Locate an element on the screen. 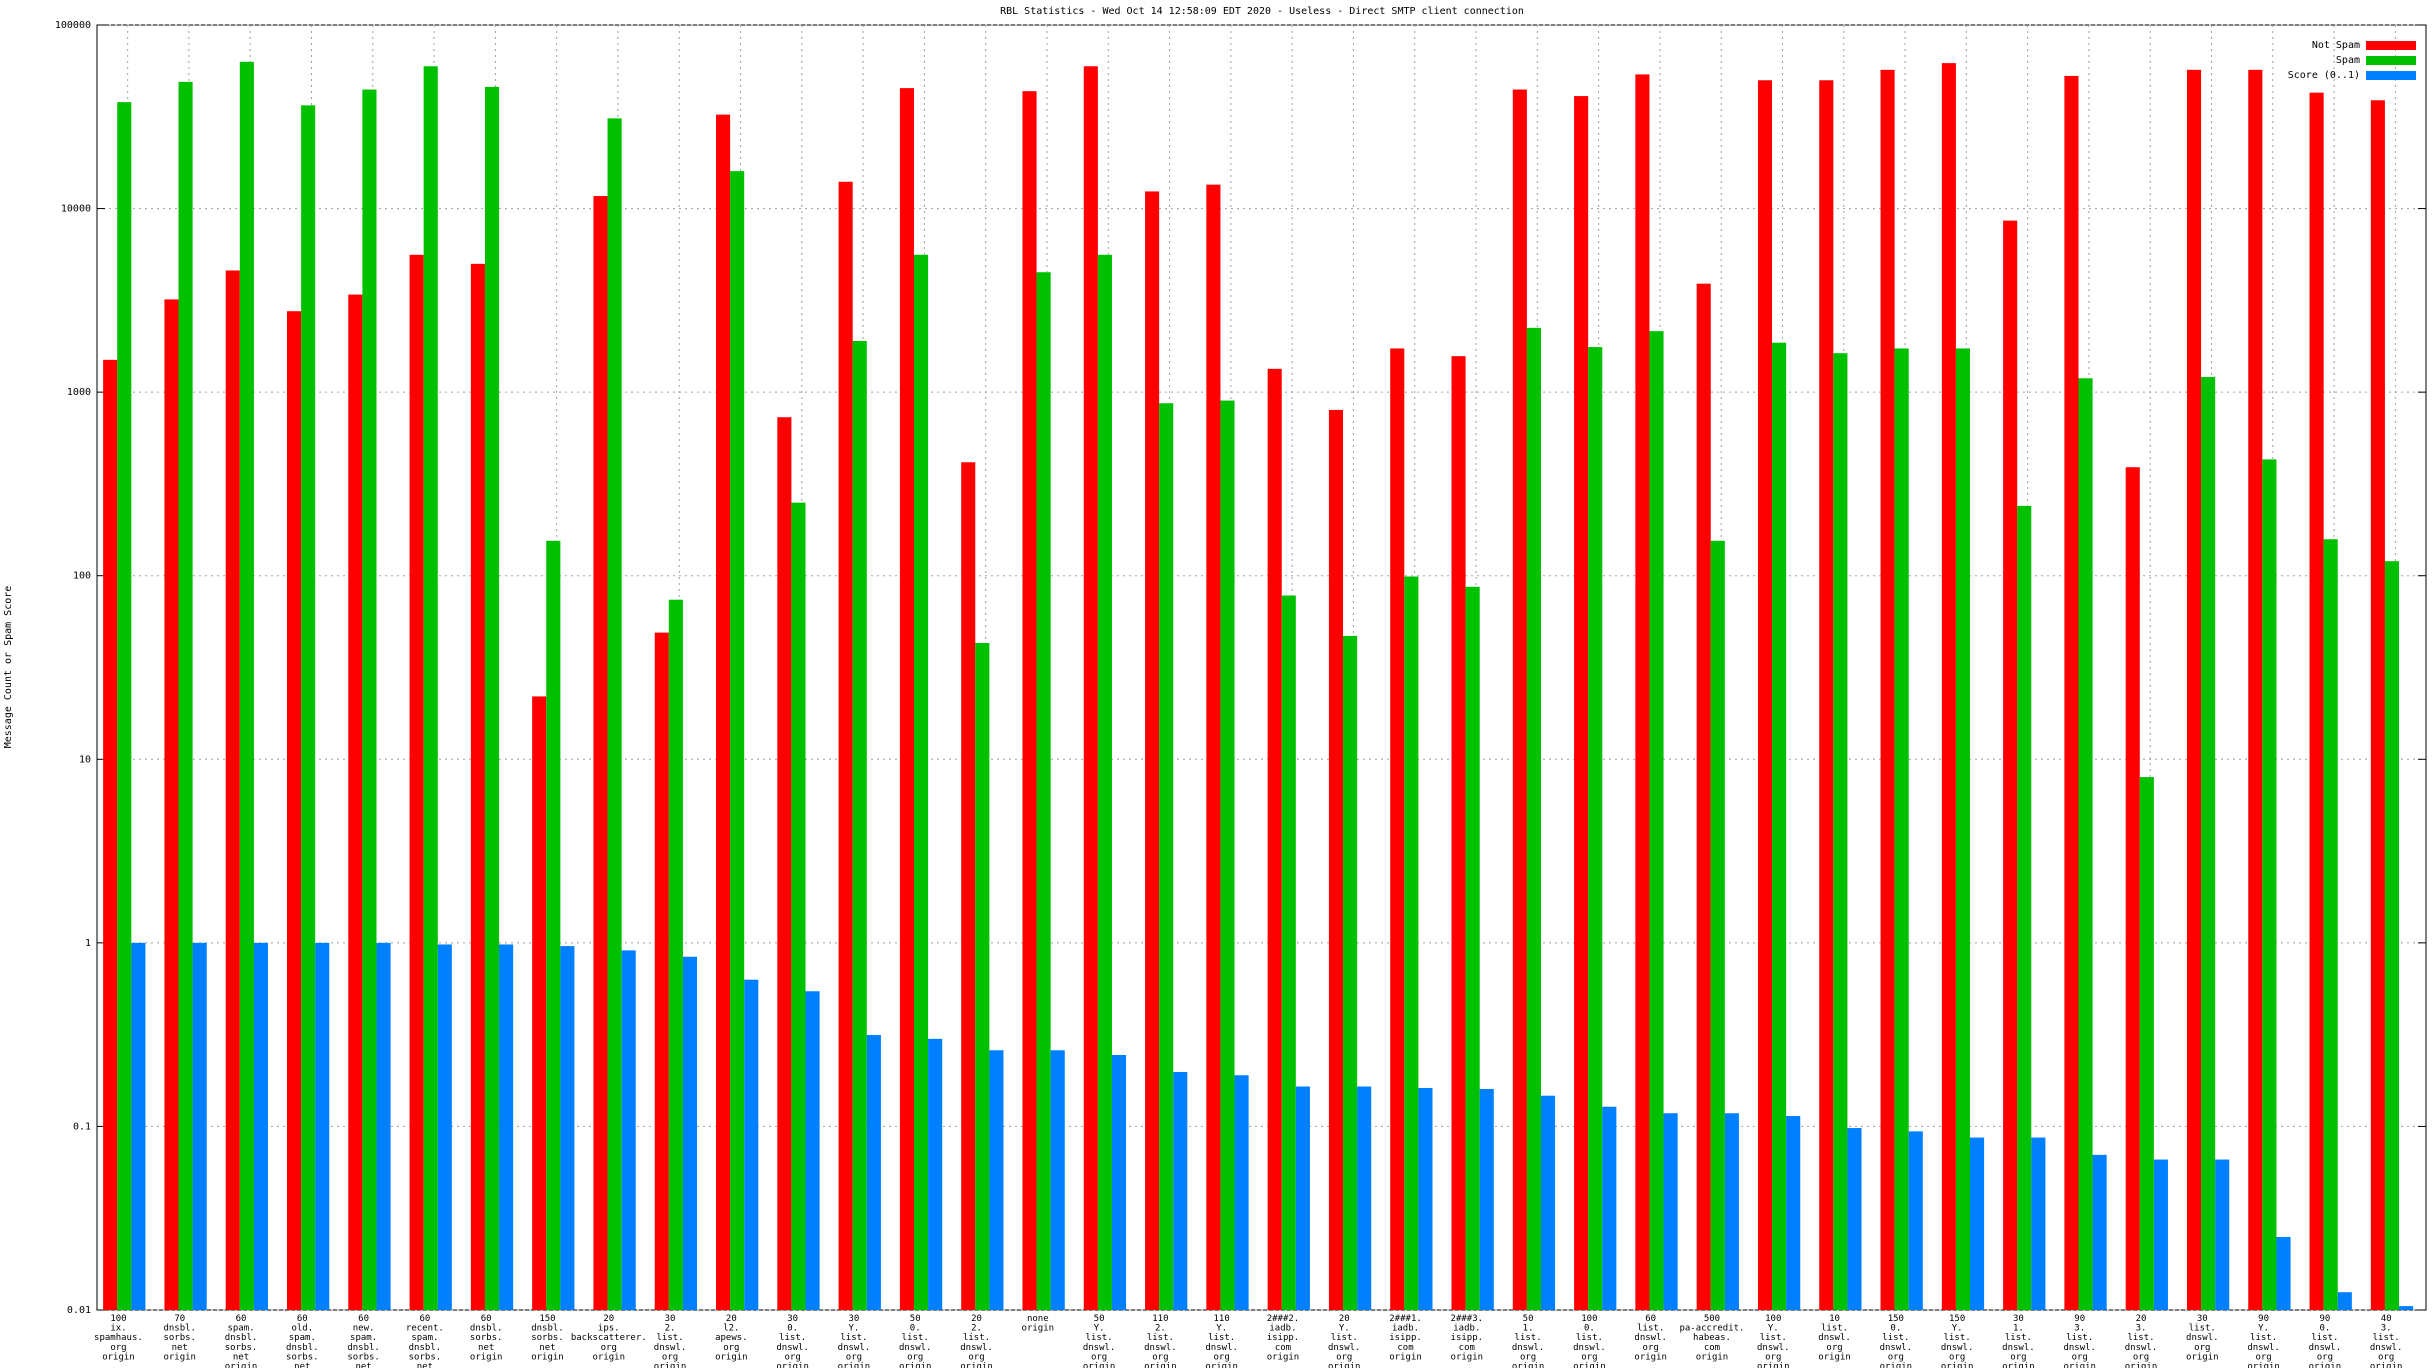  x-tick-label-line: old. is located at coordinates (302, 1328).